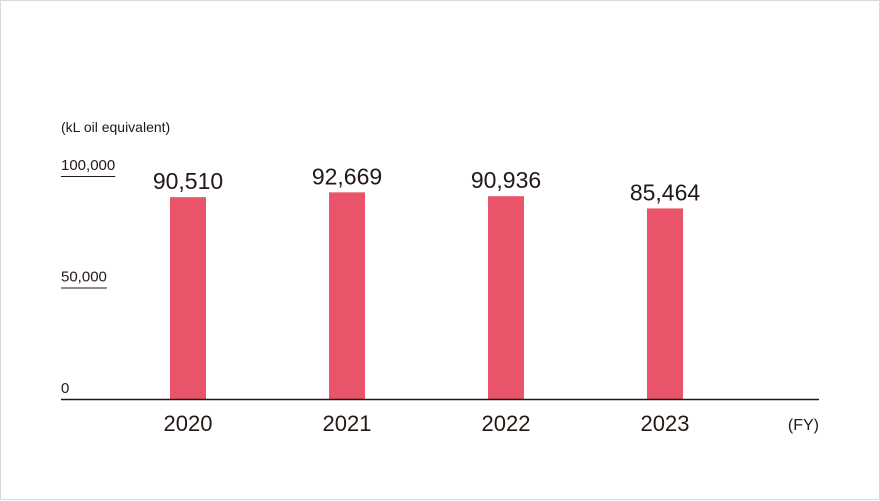 This screenshot has width=880, height=501. I want to click on y-axis-unit-label: (kL oil equivalent), so click(115, 127).